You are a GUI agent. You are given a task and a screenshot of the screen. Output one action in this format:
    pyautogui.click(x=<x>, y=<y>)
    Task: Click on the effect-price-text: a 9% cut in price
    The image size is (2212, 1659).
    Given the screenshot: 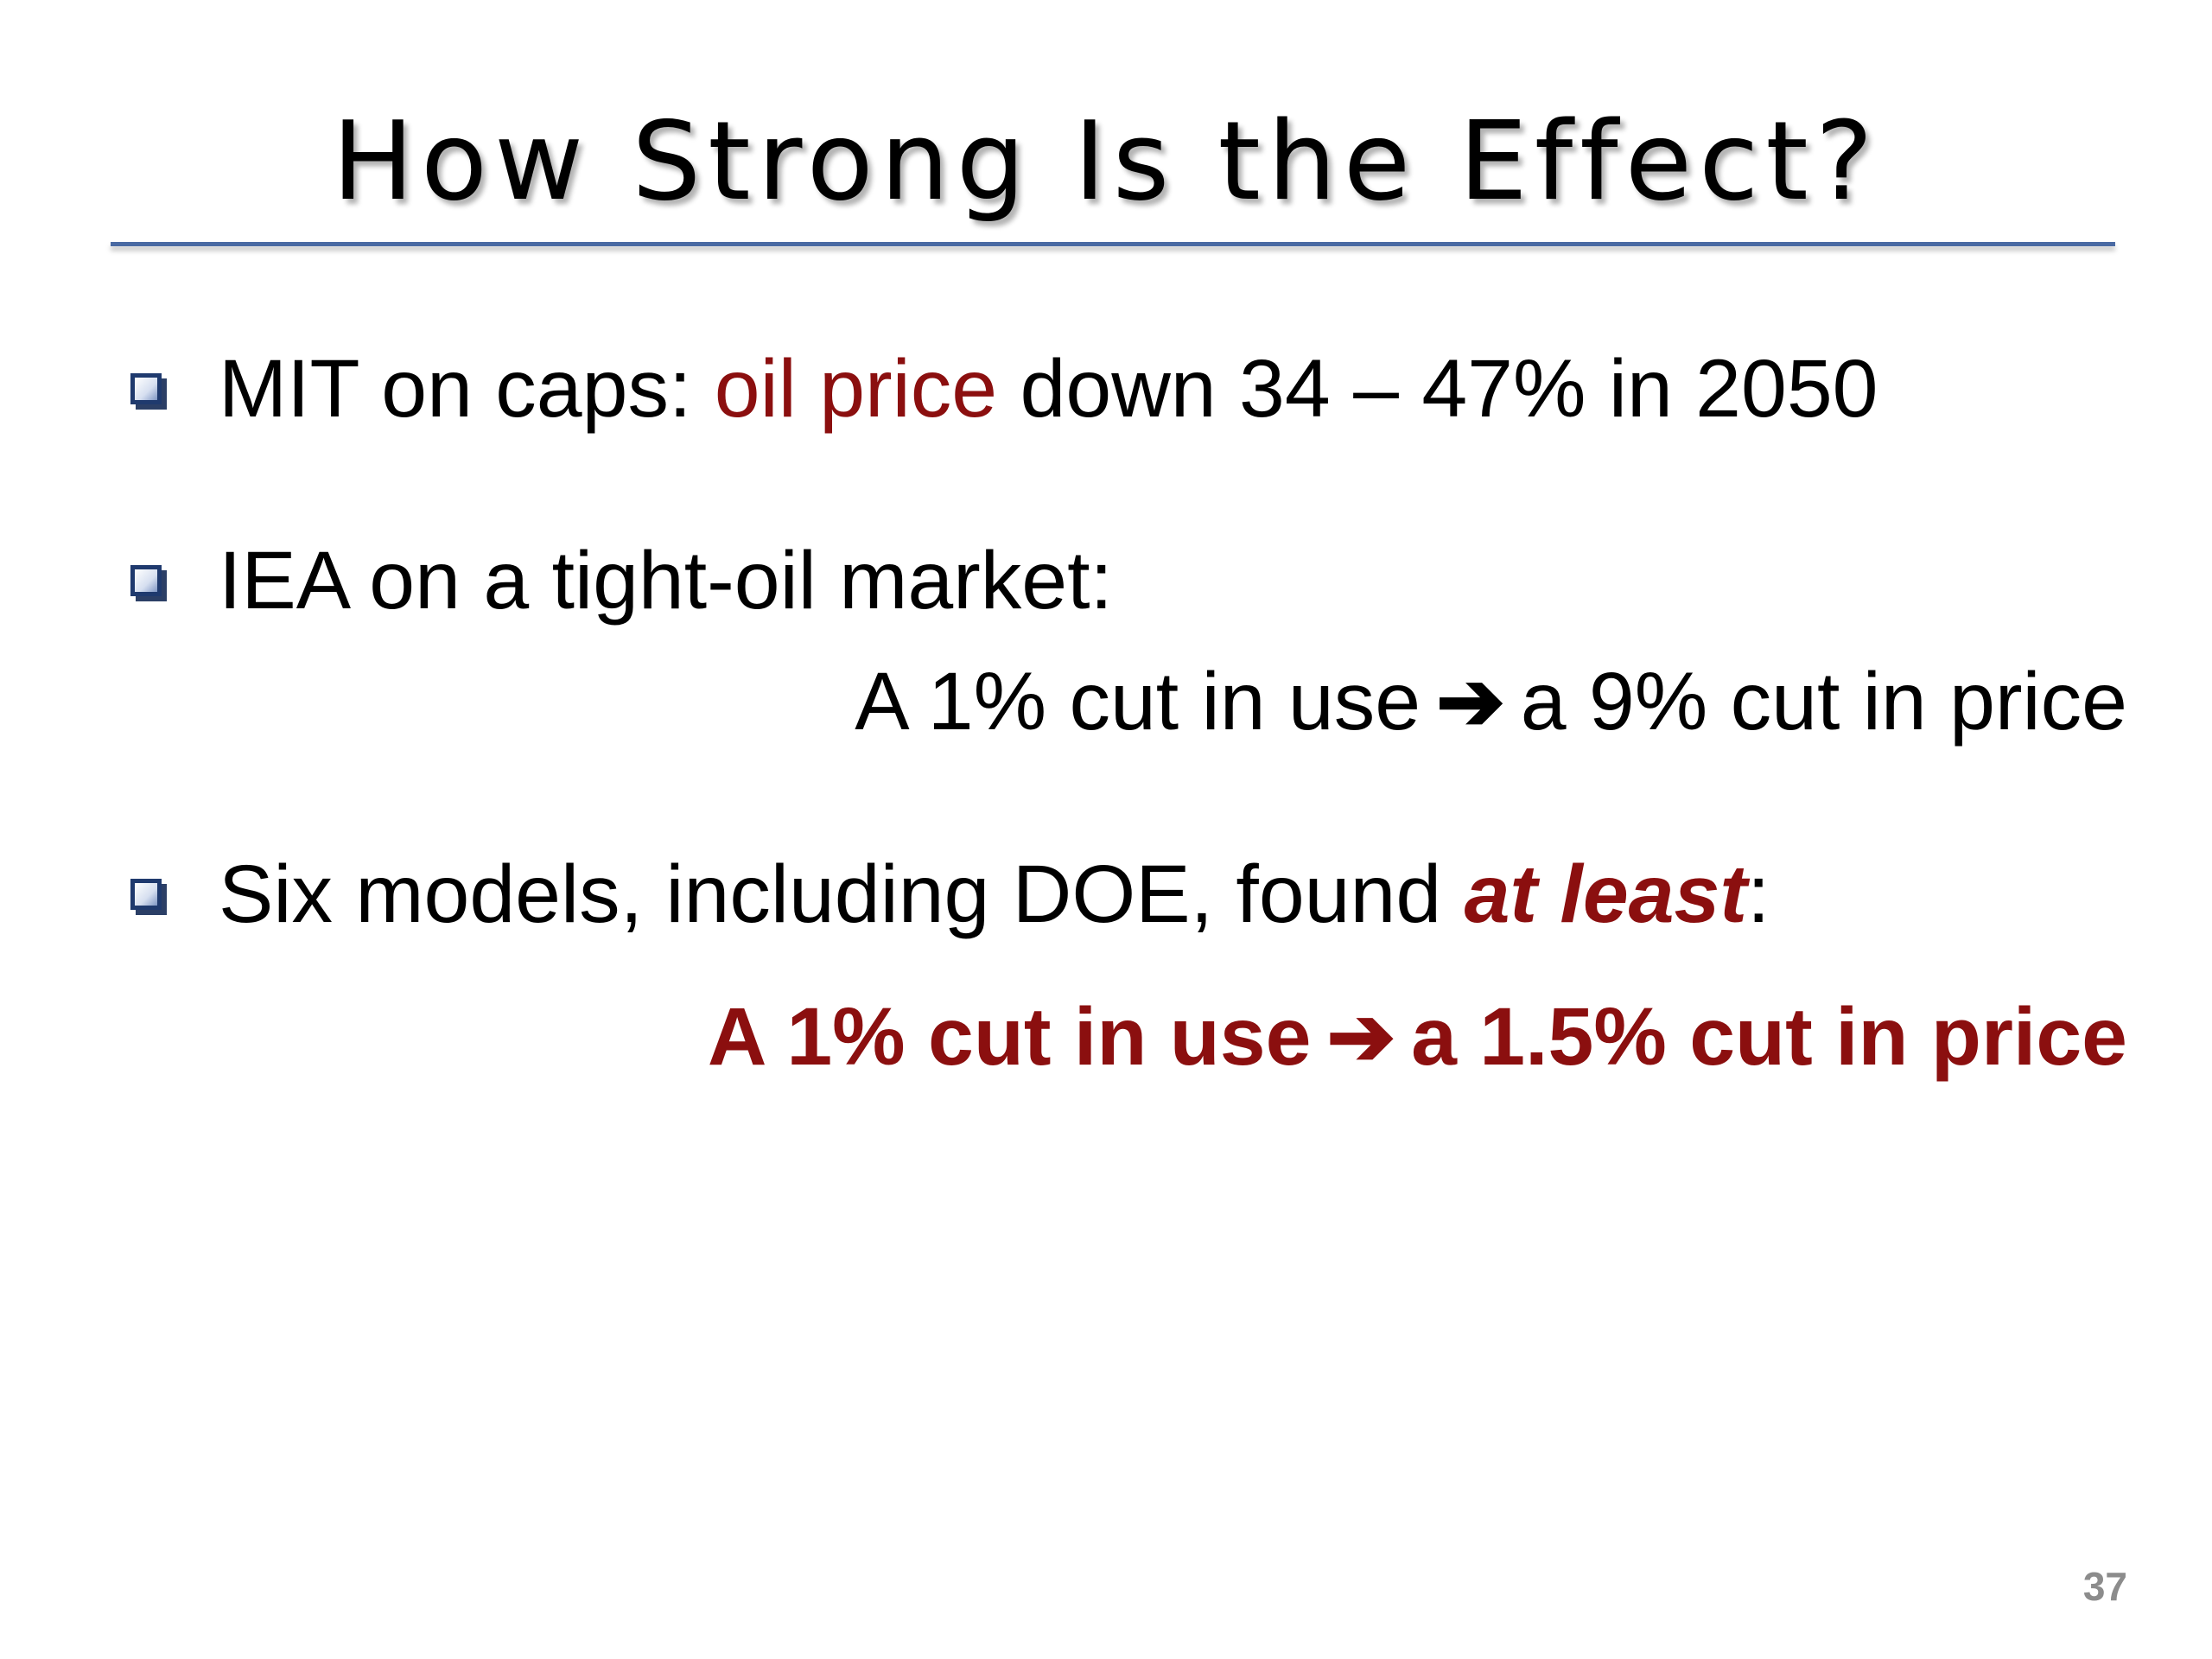 What is the action you would take?
    pyautogui.click(x=1823, y=701)
    